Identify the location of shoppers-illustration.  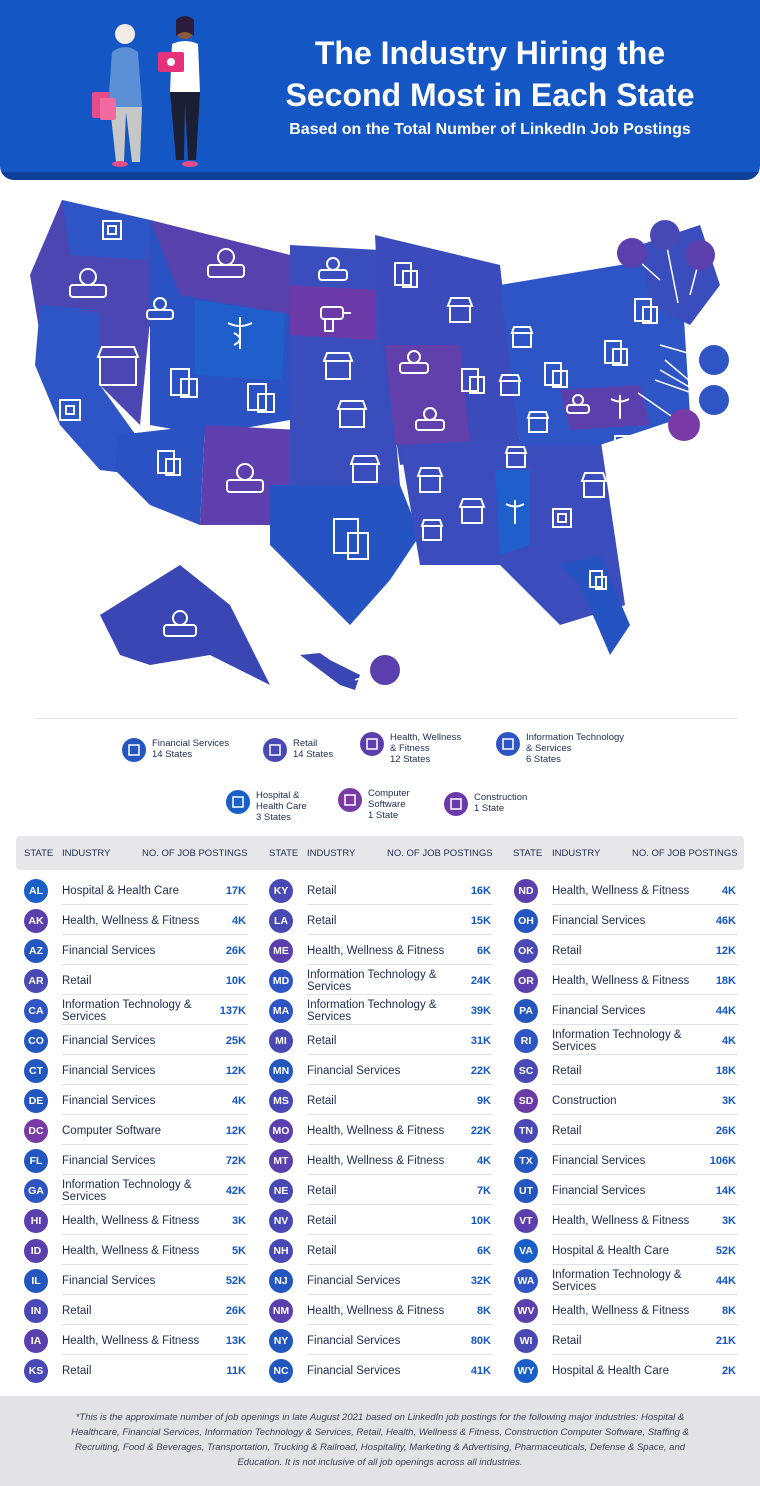
(146, 91).